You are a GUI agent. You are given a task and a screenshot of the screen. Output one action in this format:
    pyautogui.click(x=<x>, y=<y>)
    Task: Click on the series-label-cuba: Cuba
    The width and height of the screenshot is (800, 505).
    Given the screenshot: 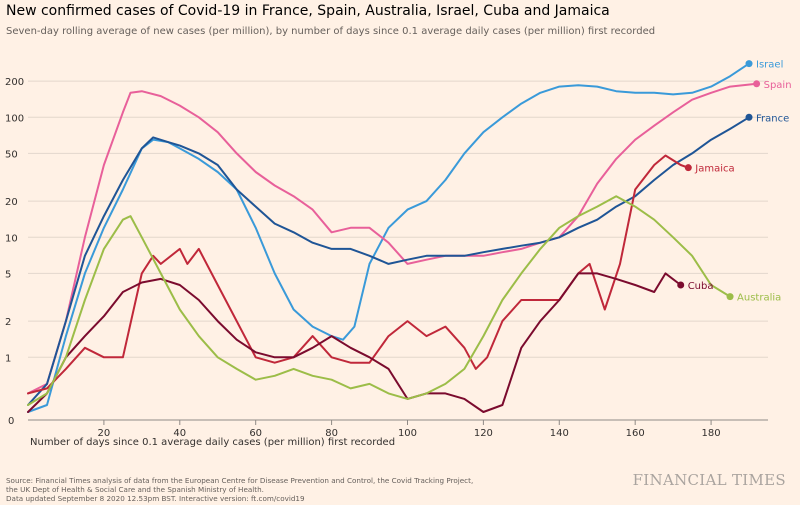 What is the action you would take?
    pyautogui.click(x=701, y=286)
    